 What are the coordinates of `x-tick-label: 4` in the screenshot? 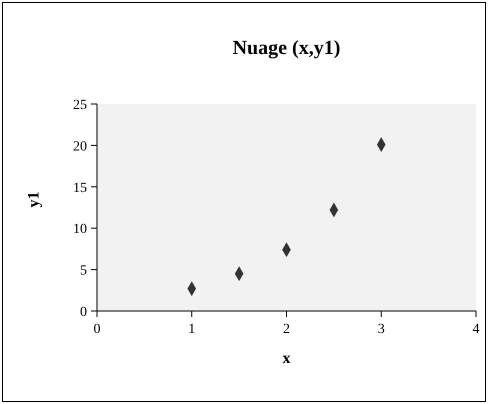 It's located at (476, 329).